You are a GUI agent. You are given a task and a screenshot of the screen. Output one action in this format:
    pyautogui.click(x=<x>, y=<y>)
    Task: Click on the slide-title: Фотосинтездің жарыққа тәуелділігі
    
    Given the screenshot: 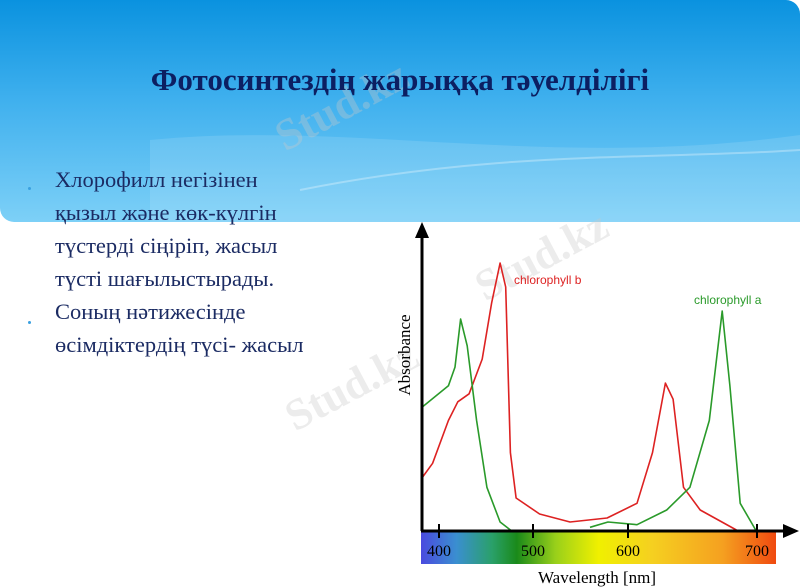 What is the action you would take?
    pyautogui.click(x=400, y=79)
    